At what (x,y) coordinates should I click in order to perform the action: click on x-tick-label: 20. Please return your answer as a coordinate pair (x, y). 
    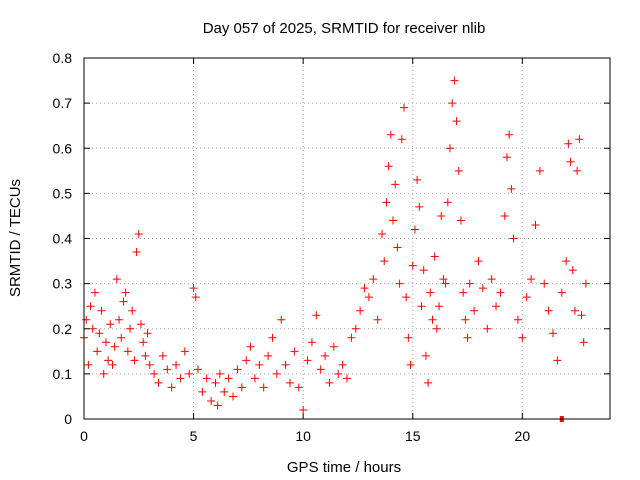
    Looking at the image, I should click on (523, 436).